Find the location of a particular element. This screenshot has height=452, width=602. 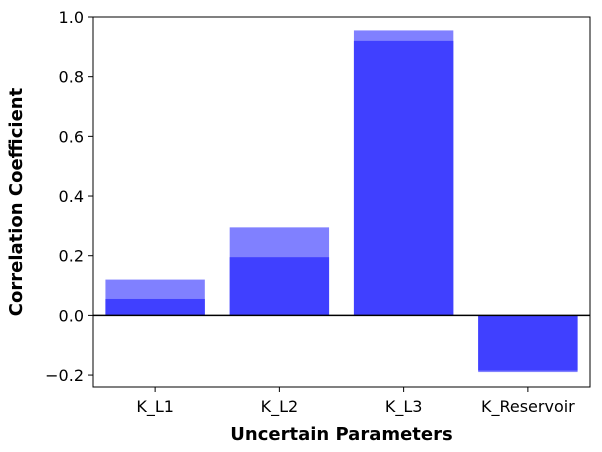

y-tick-label: 0.4 is located at coordinates (71, 196).